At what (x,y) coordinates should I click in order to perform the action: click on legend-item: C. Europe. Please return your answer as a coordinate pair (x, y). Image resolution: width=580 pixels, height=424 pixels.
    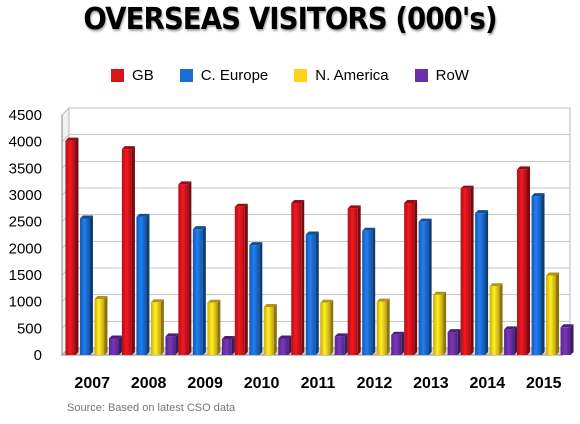
    Looking at the image, I should click on (224, 75).